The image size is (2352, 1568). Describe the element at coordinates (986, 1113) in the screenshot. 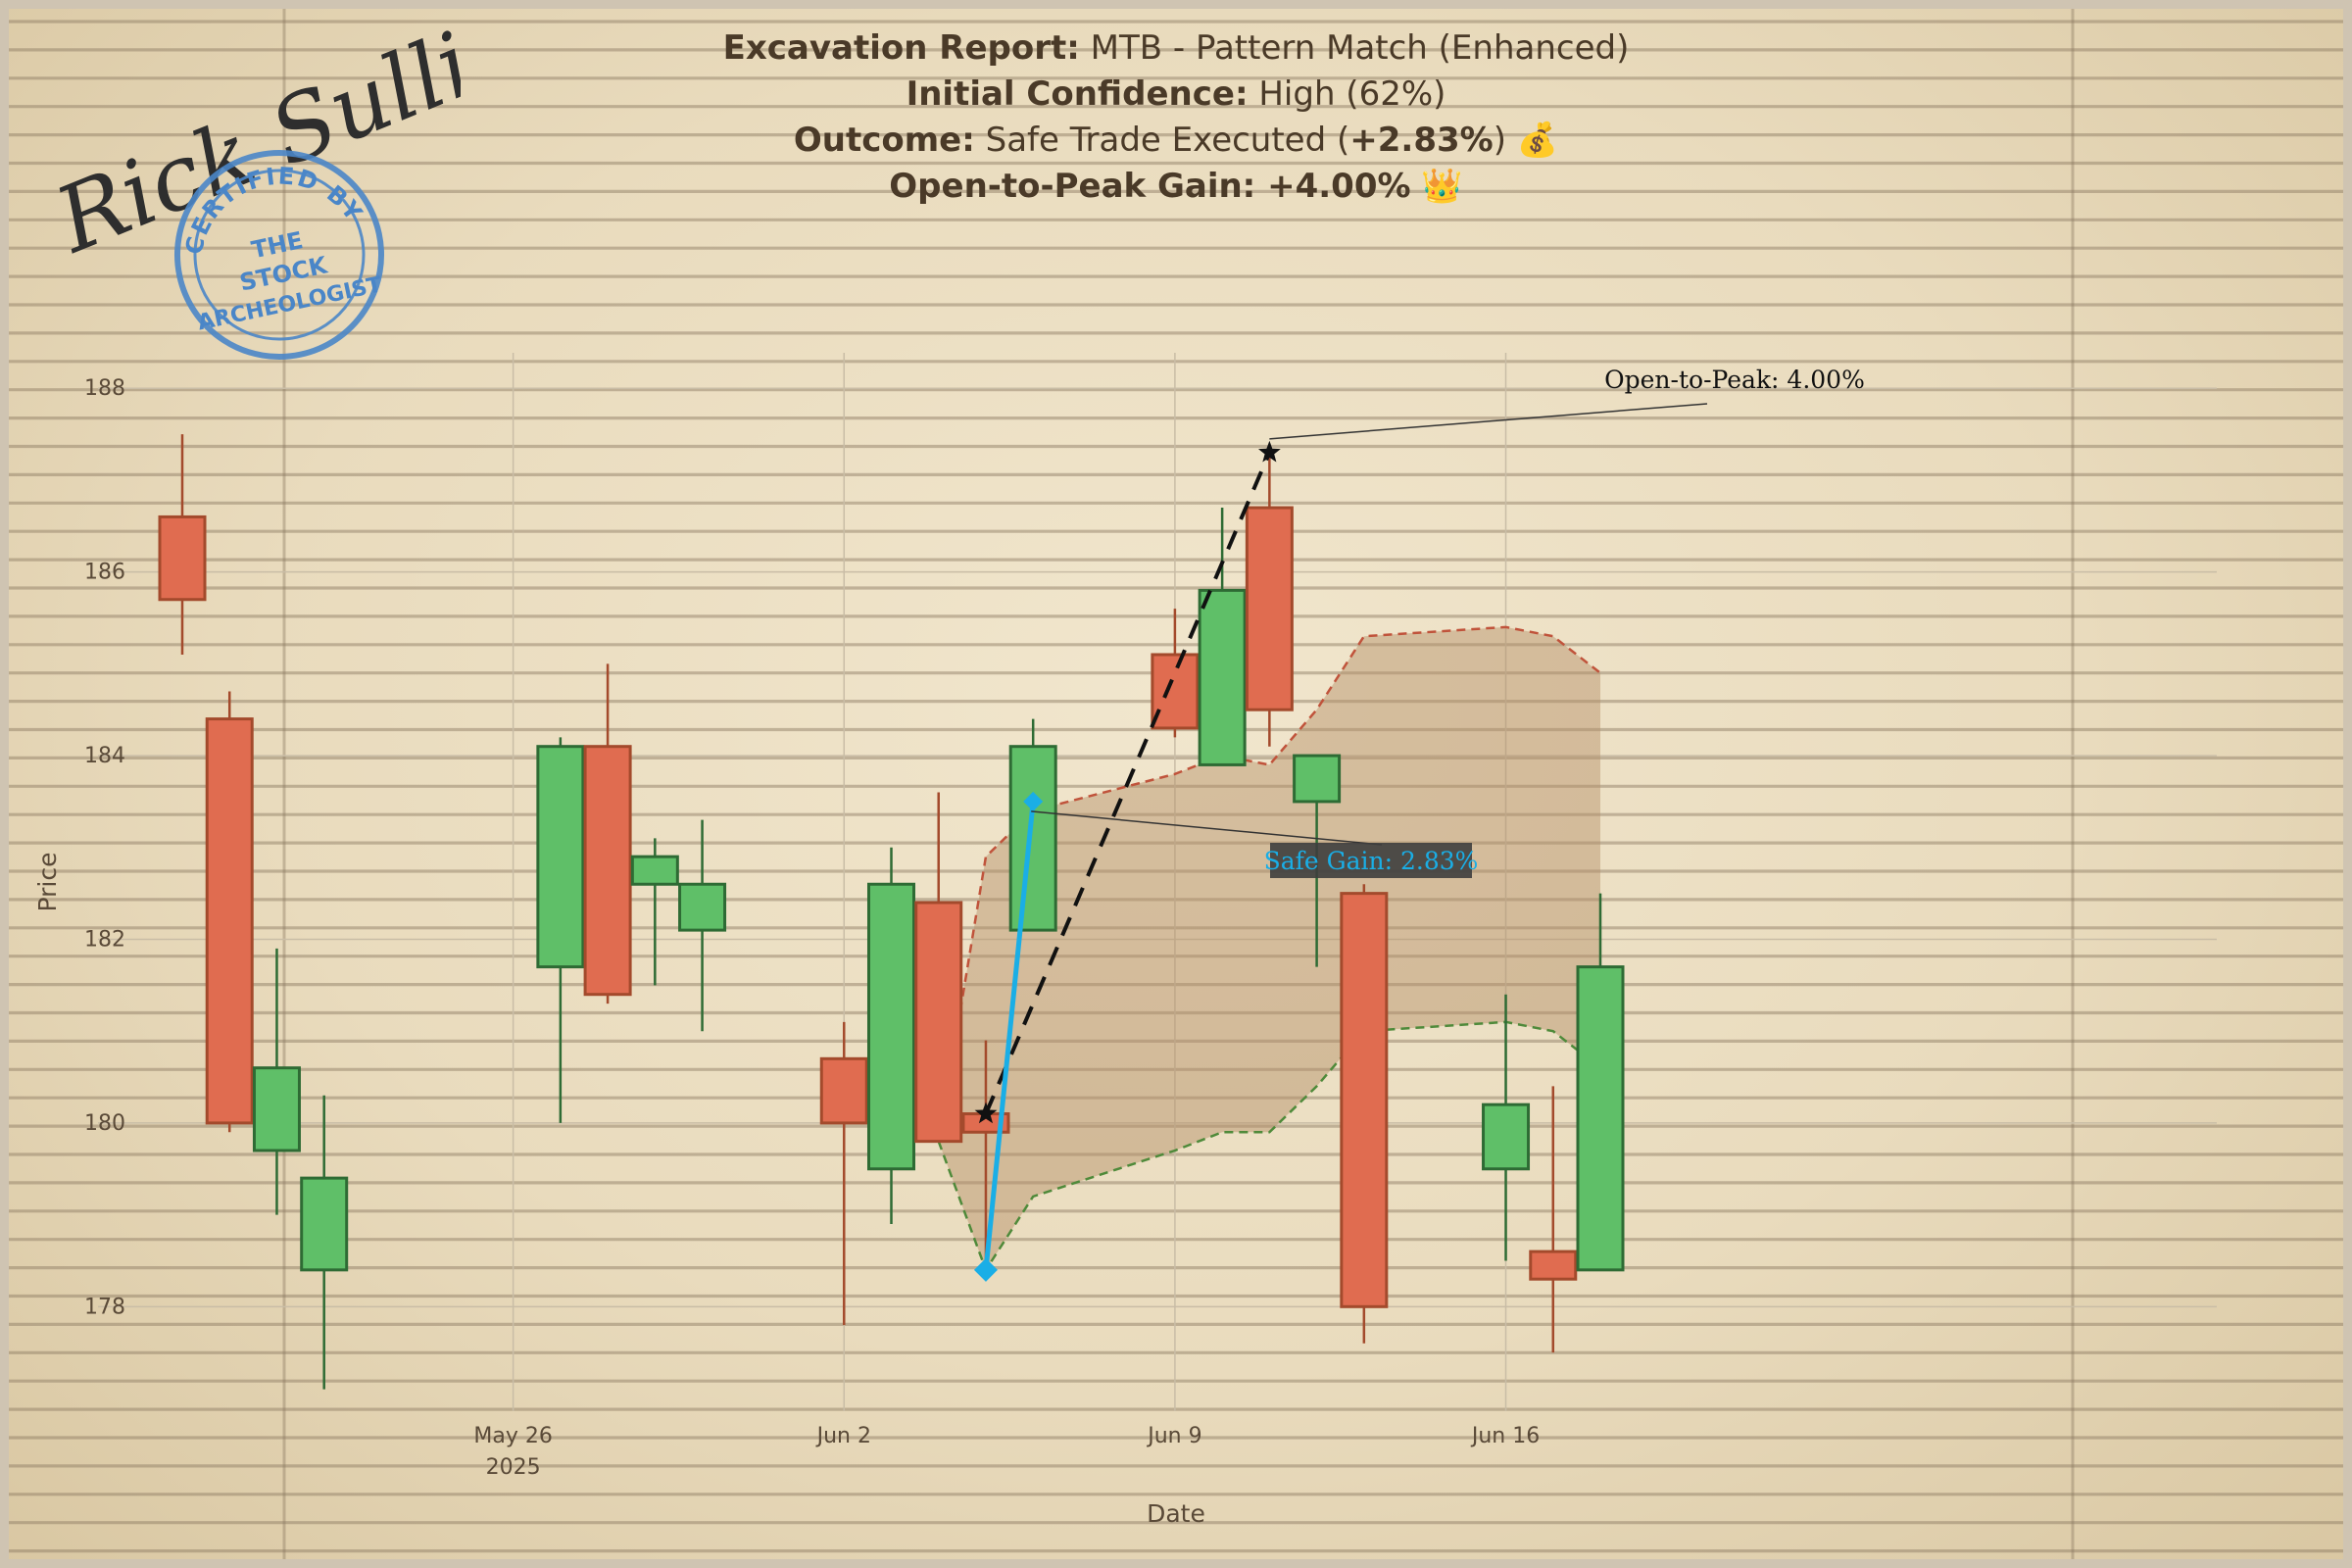

I see `open-star-marker` at that location.